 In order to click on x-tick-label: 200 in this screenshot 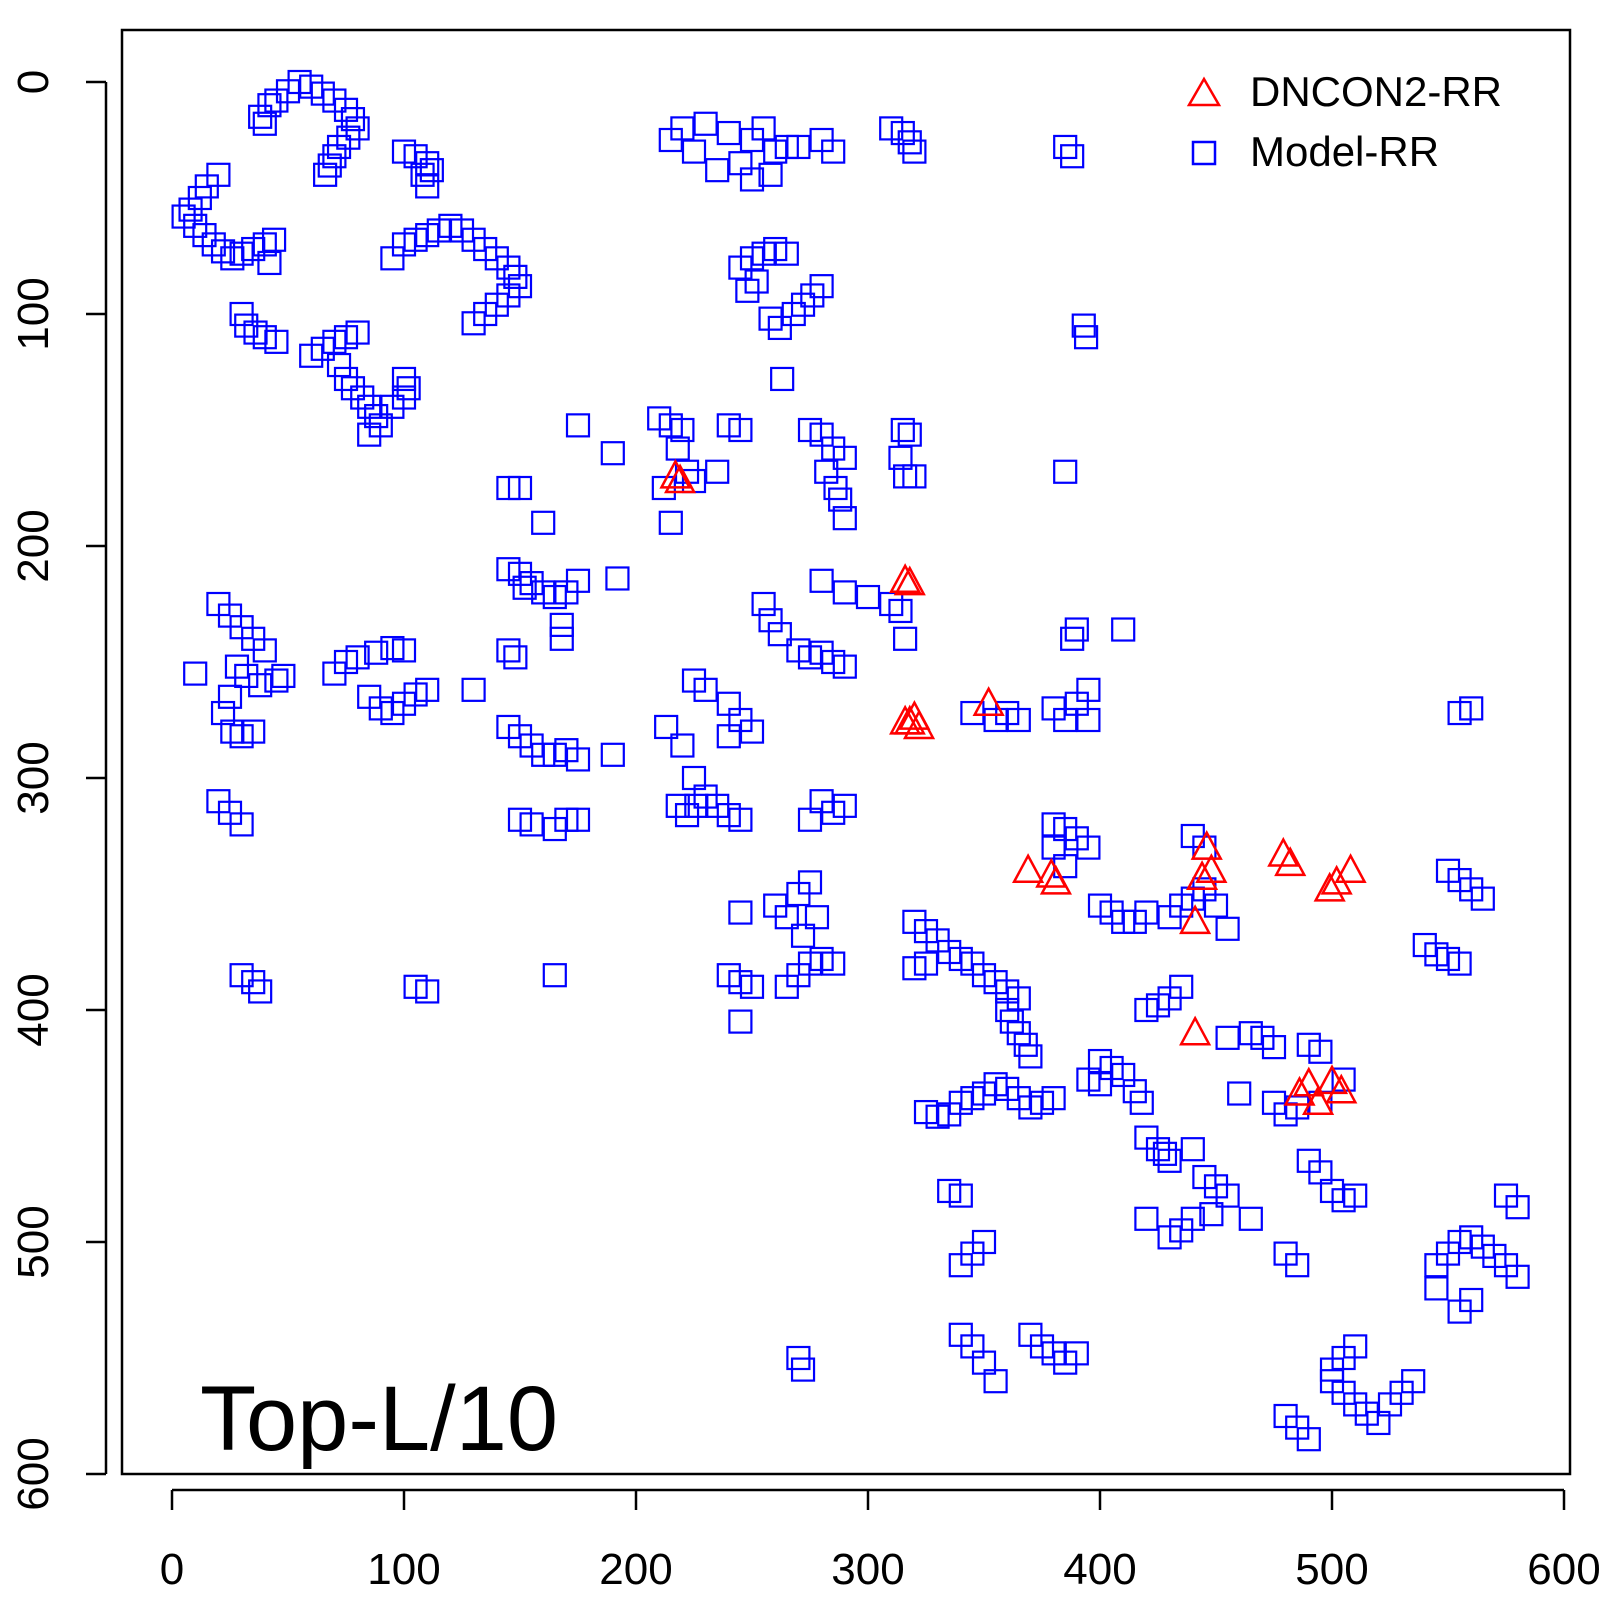, I will do `click(635, 1569)`.